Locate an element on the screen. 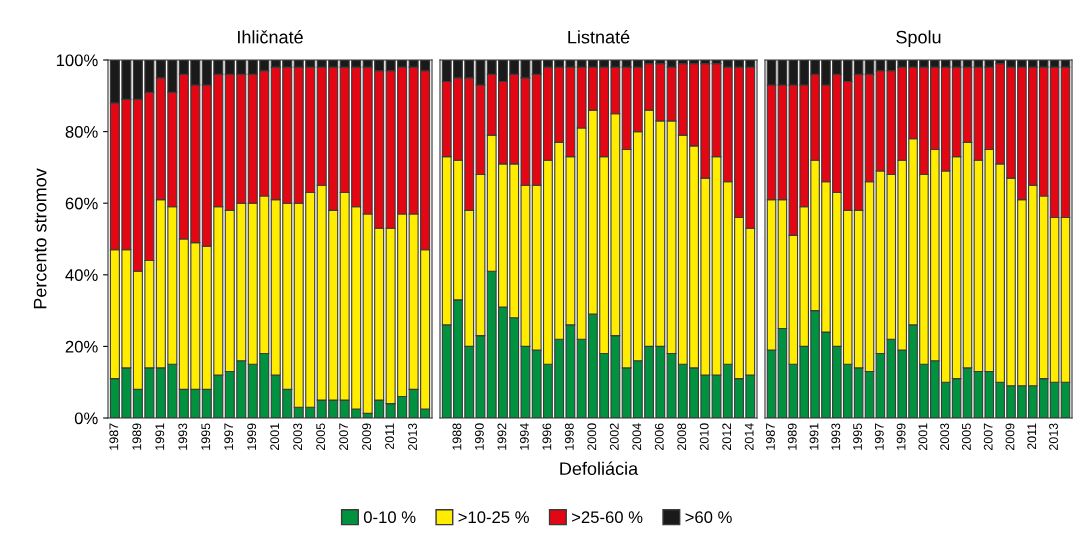 The image size is (1074, 536). legend-label: >25-60 % is located at coordinates (607, 517).